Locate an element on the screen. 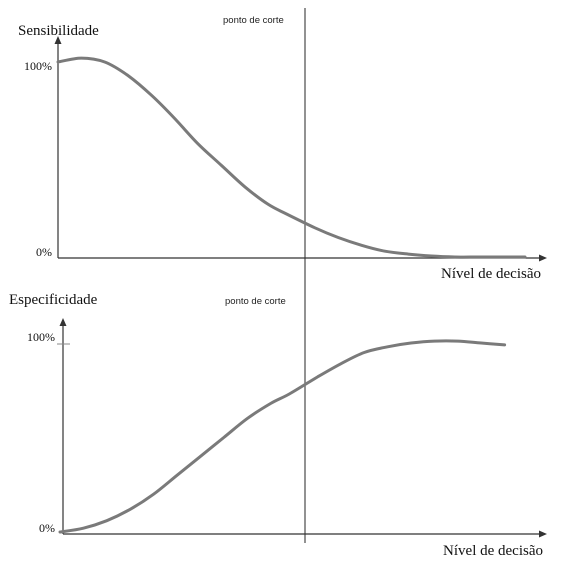 The width and height of the screenshot is (570, 568). y-axis-label: Especificidade is located at coordinates (53, 300).